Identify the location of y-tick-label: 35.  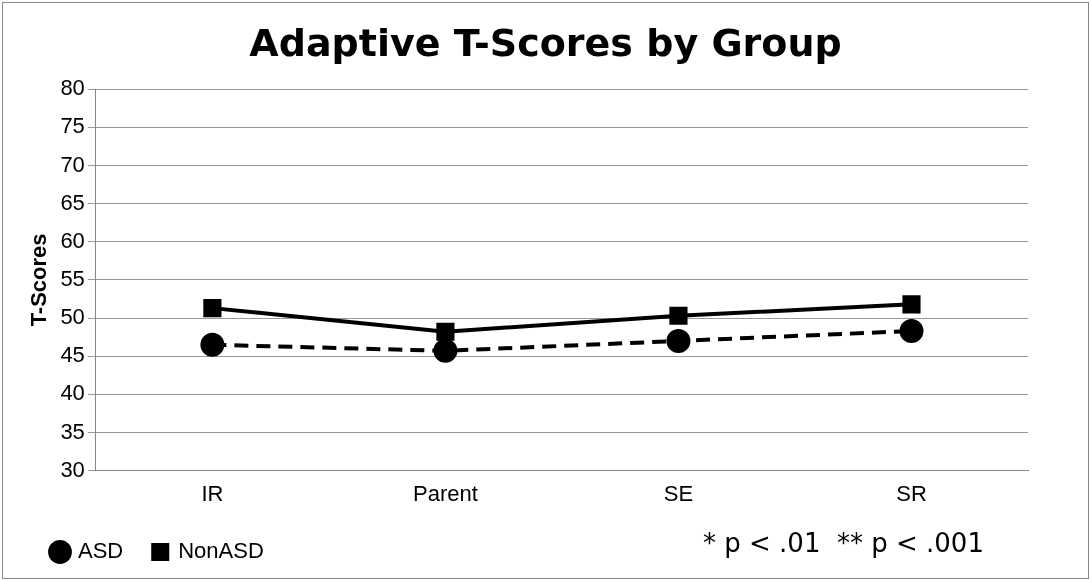
(72, 431).